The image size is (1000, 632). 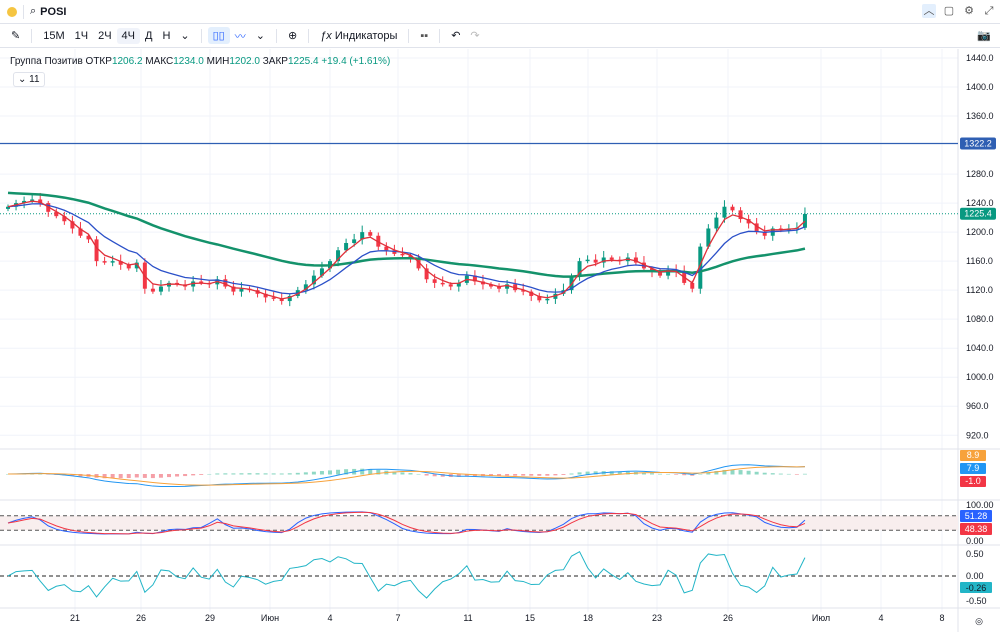 What do you see at coordinates (973, 481) in the screenshot?
I see `macd-label-bg` at bounding box center [973, 481].